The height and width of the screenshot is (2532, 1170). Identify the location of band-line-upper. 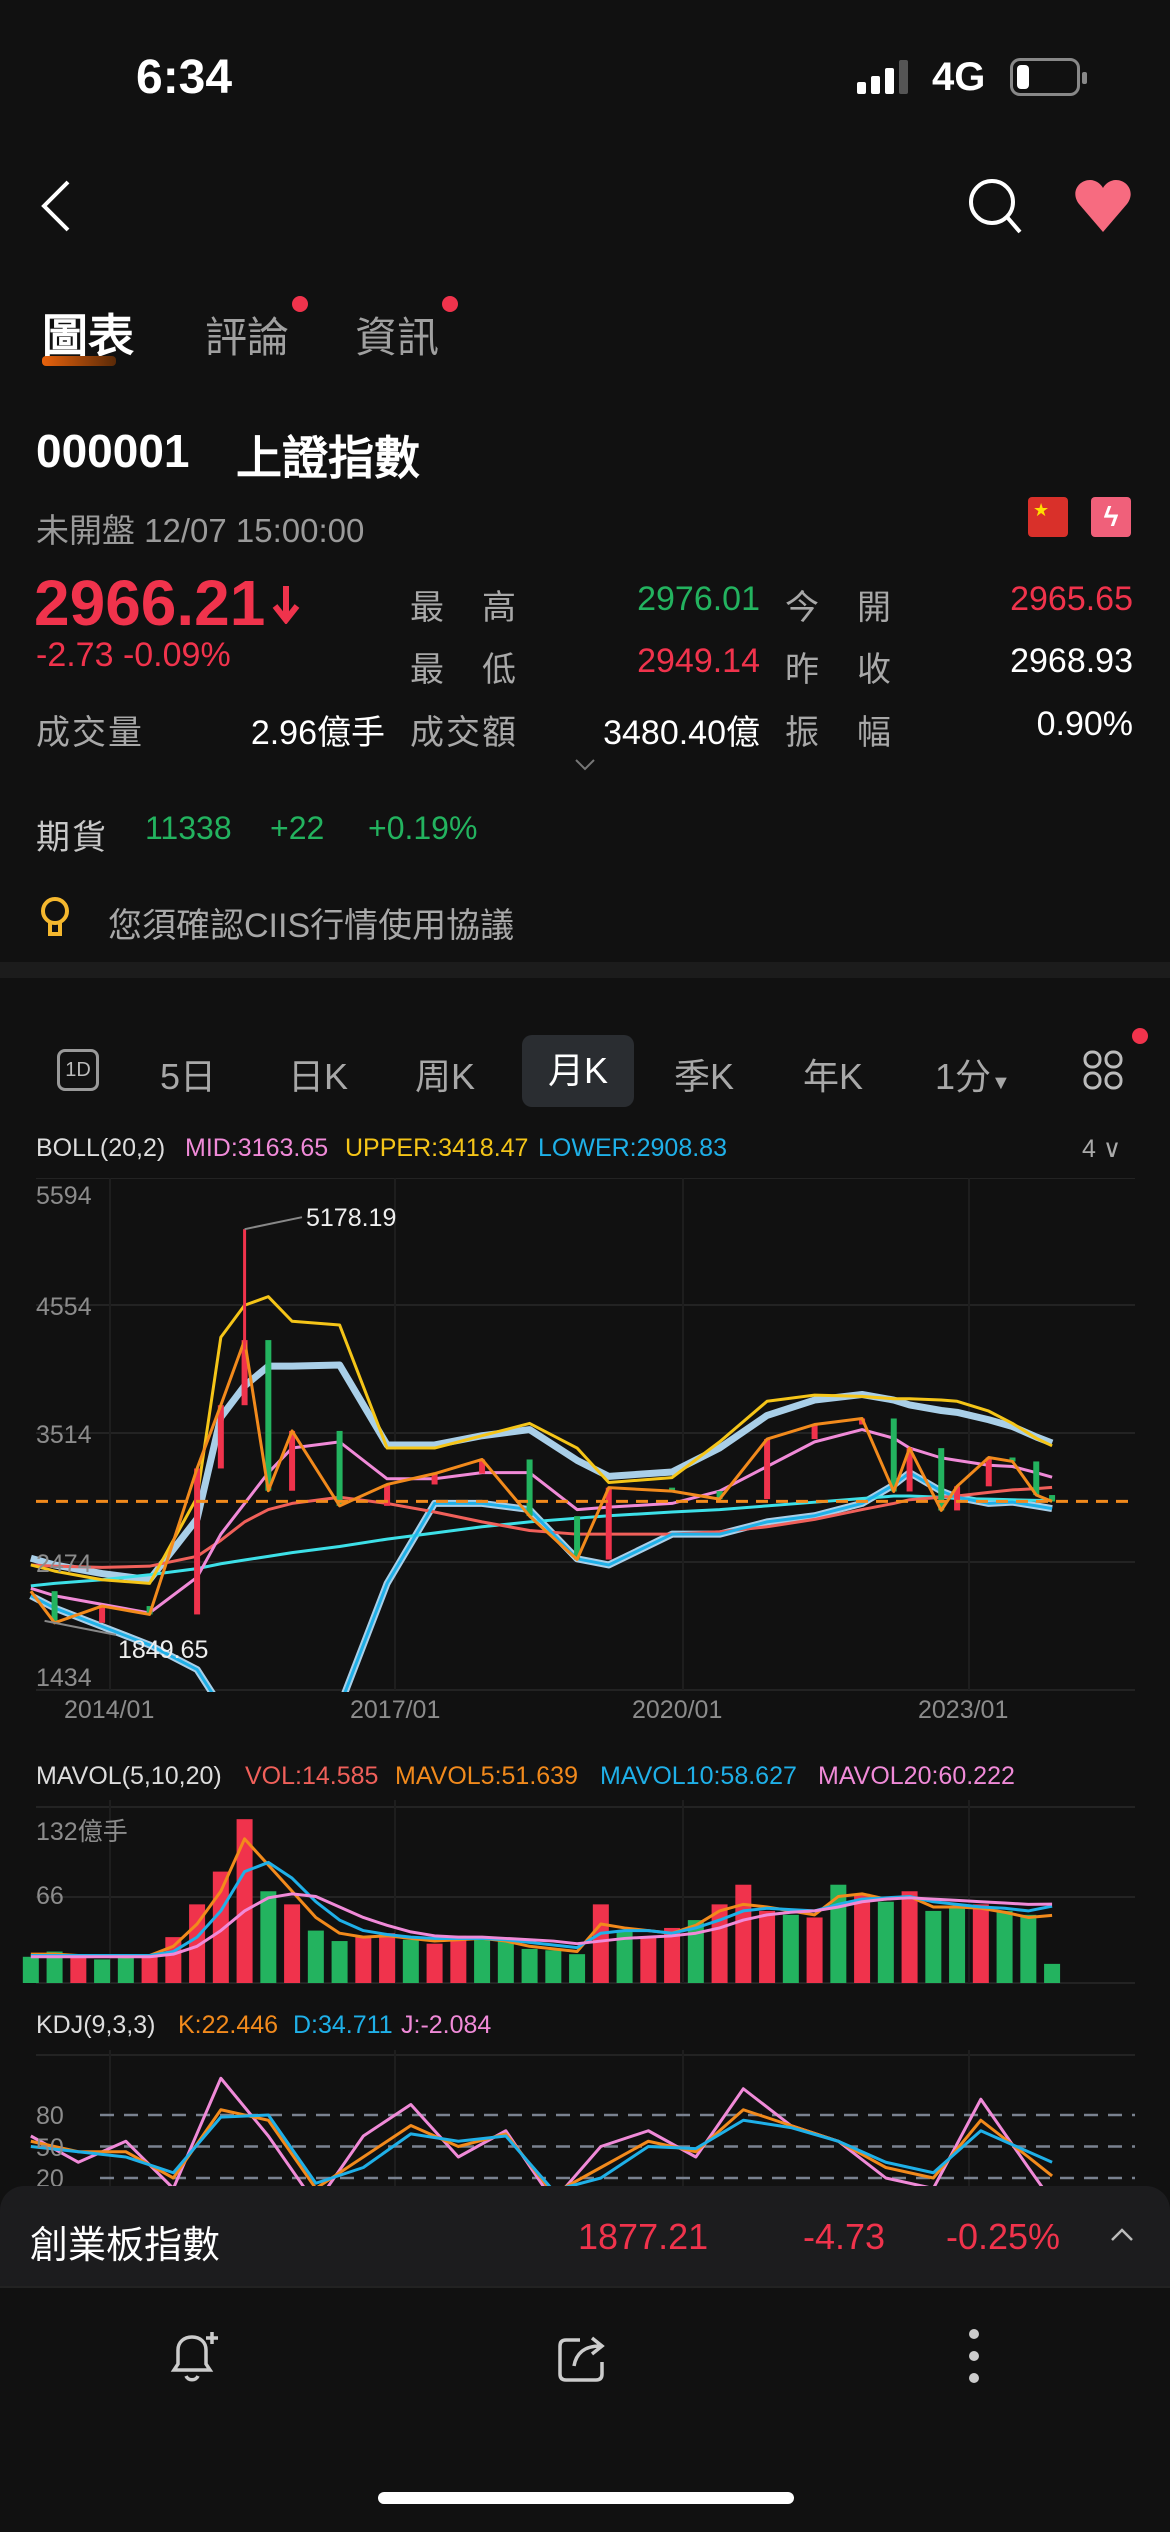
(541, 1472).